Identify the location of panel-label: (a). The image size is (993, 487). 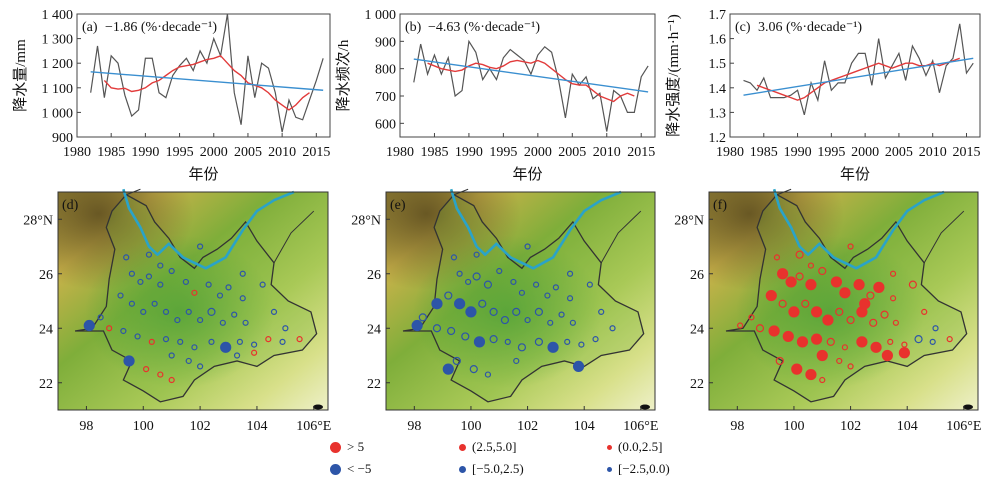
(90, 27).